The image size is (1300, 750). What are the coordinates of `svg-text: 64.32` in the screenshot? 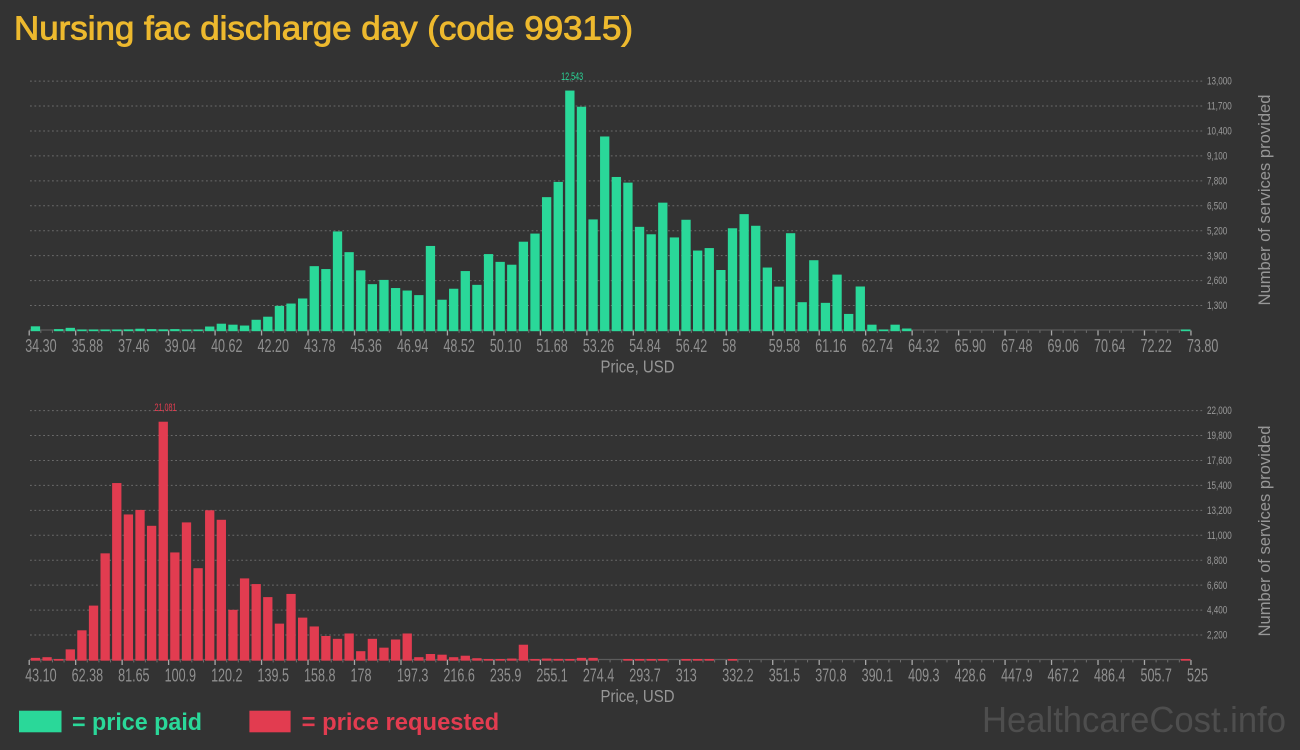 It's located at (923, 345).